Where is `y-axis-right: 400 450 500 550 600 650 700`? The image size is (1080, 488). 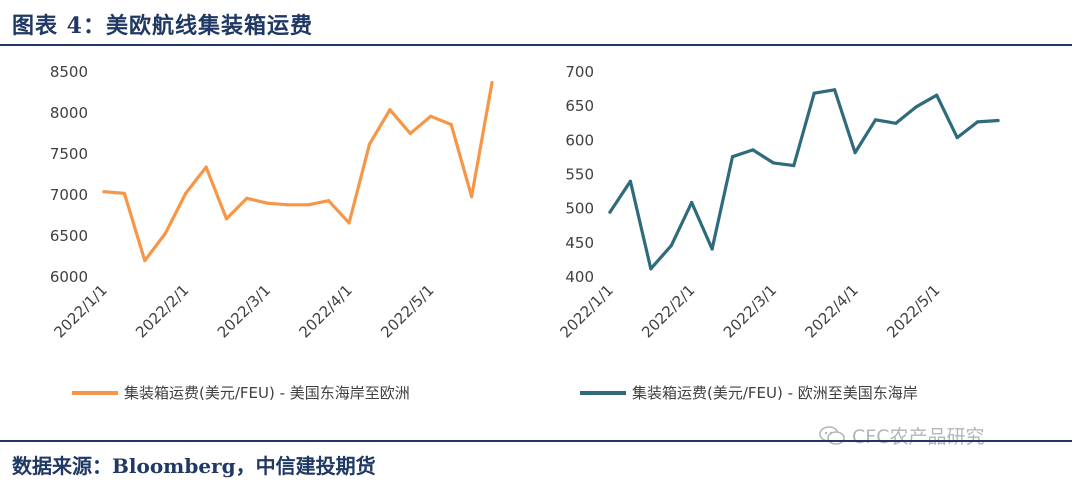
y-axis-right: 400 450 500 550 600 650 700 is located at coordinates (579, 174).